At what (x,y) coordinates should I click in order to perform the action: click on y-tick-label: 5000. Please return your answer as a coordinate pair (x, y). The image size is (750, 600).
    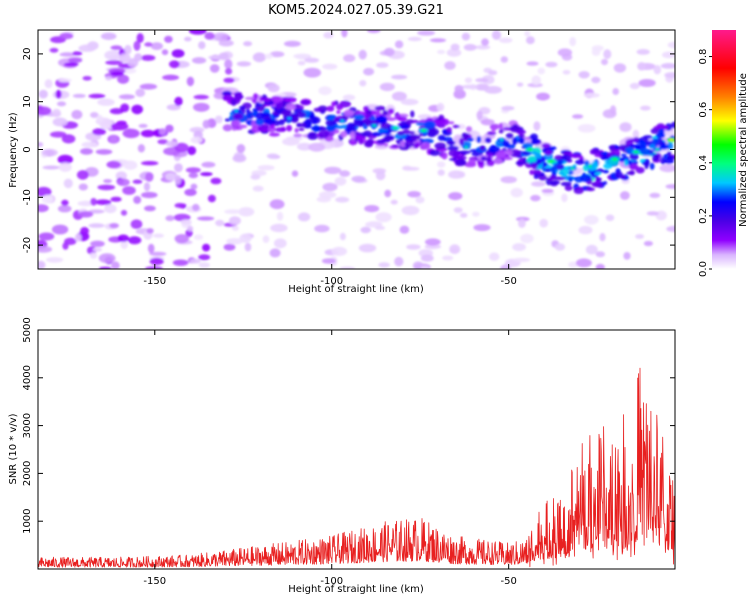
    Looking at the image, I should click on (27, 329).